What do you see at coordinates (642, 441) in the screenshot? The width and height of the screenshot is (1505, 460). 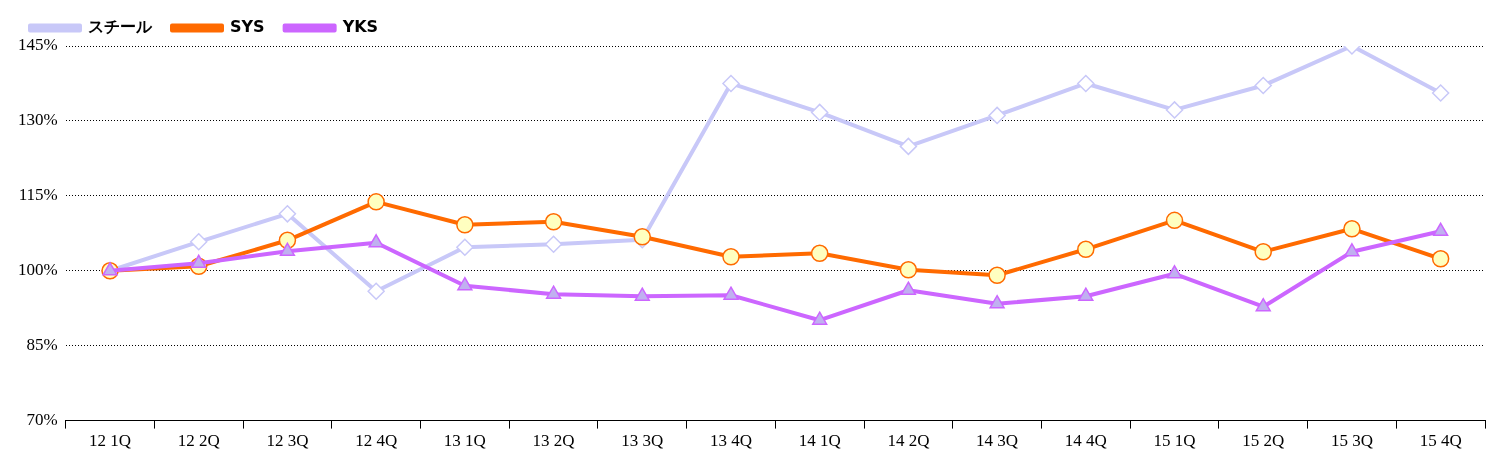 I see `x-tick-label: 13 3Q` at bounding box center [642, 441].